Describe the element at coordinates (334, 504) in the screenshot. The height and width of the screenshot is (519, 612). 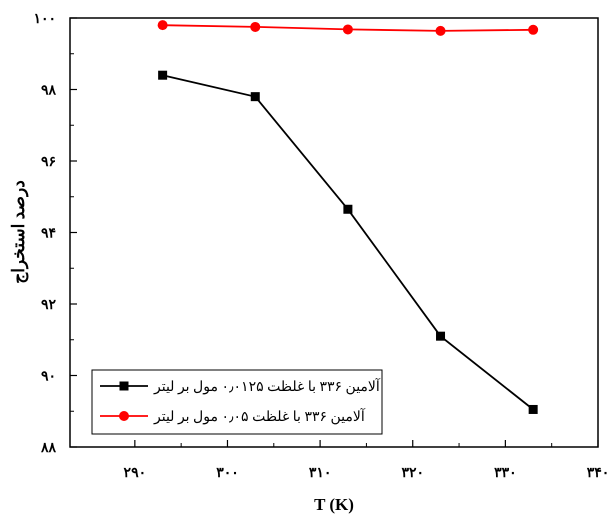
I see `x-axis-title: T (K)` at that location.